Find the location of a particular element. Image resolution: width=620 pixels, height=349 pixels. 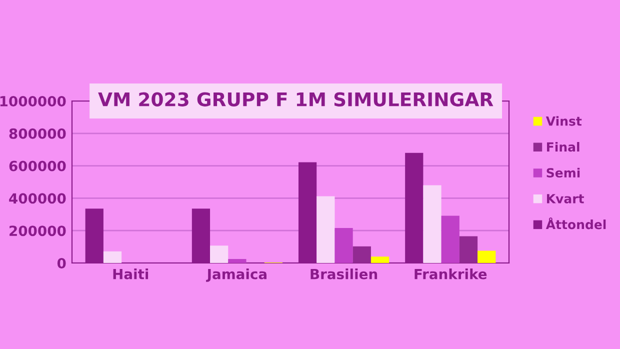

y-tick-label: 1000000 is located at coordinates (33, 101).